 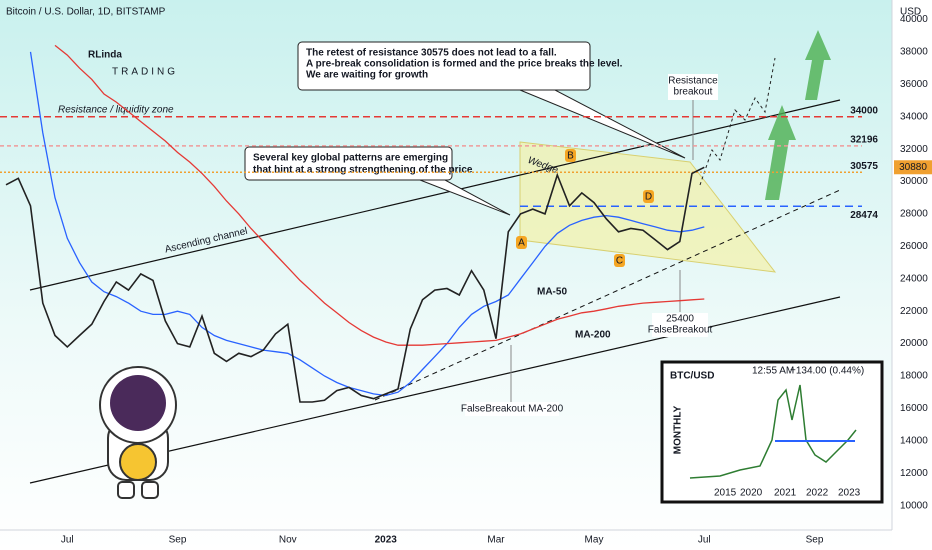 I want to click on y-tick-label: 38000, so click(x=914, y=52).